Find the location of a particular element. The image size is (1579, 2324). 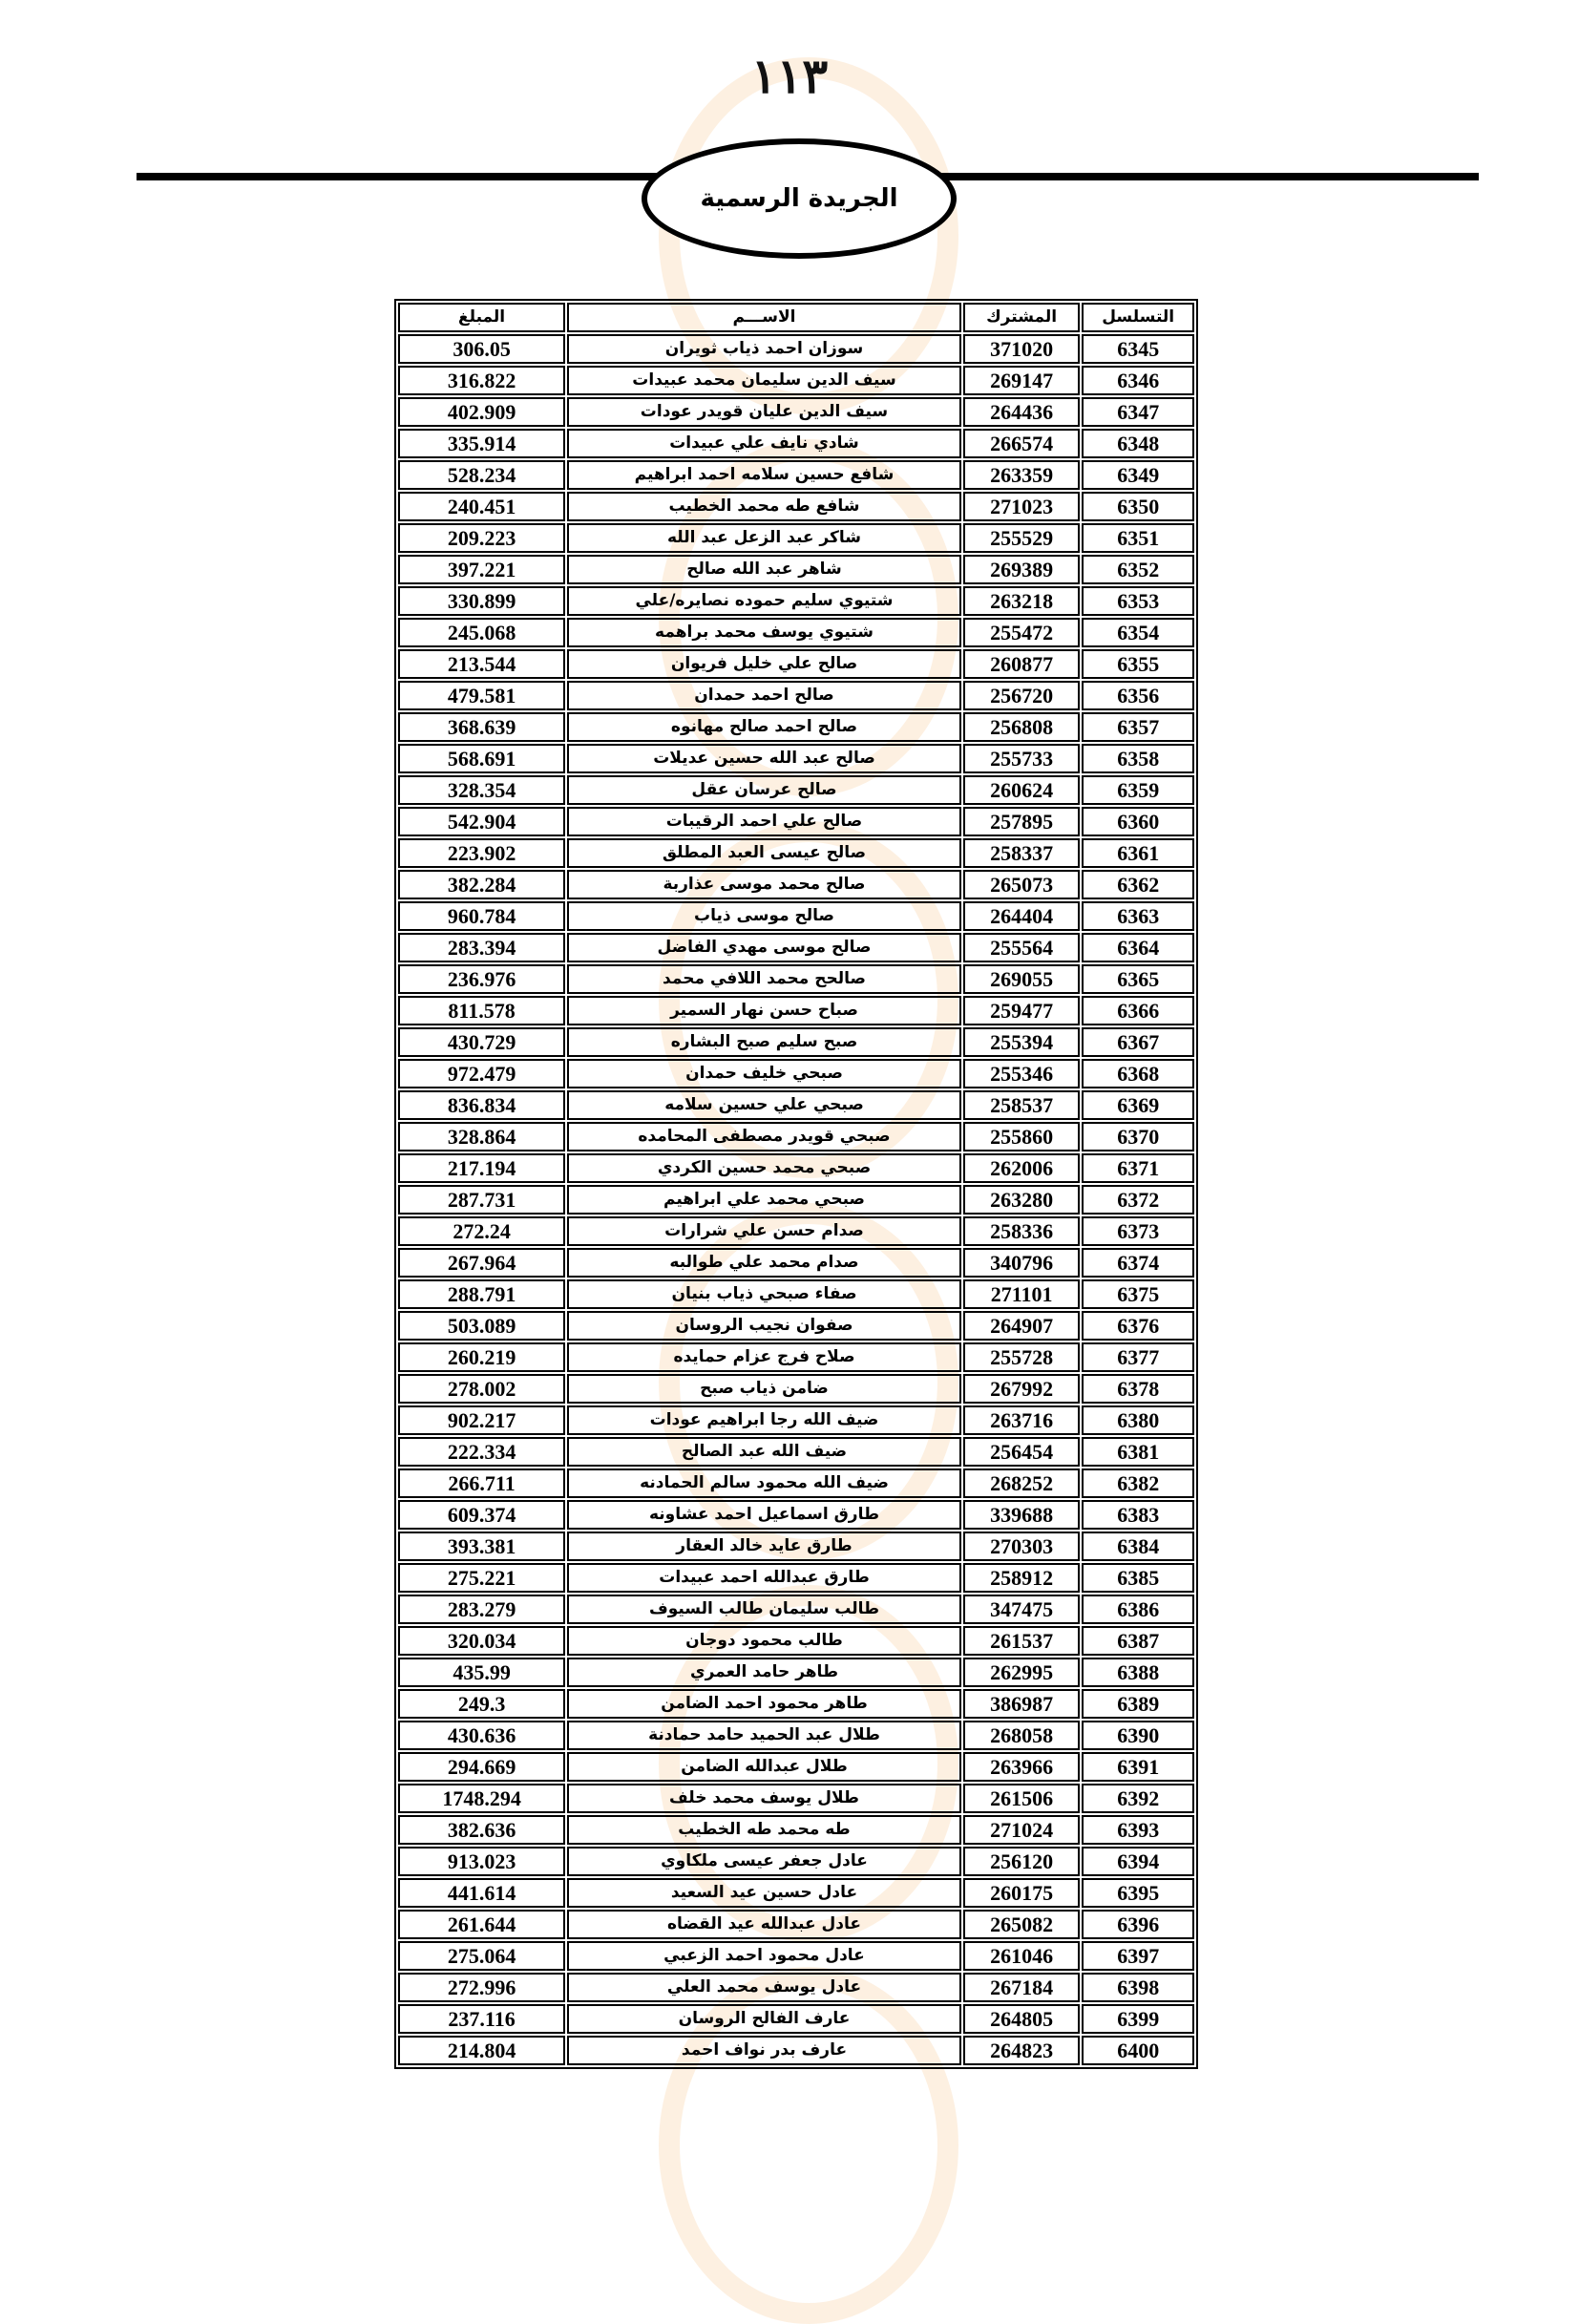

table-row: 6394256120عادل جعفر عيسى ملكاوي913.023 is located at coordinates (796, 1861).